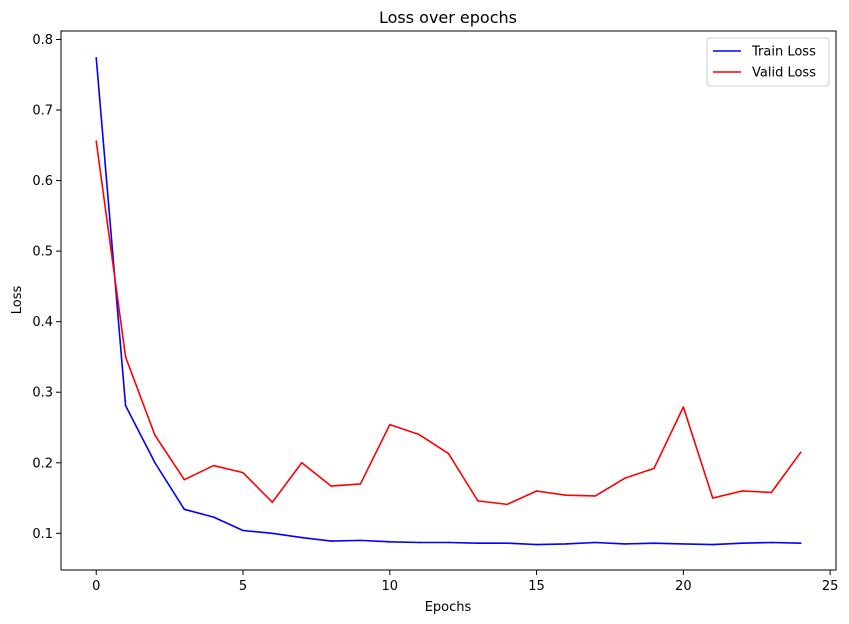  What do you see at coordinates (42, 181) in the screenshot?
I see `y-tick-label: 0.6` at bounding box center [42, 181].